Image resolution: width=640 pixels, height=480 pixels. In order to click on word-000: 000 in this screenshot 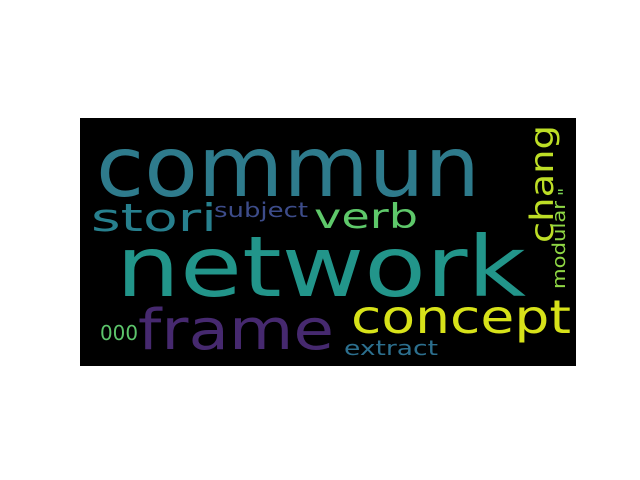, I will do `click(119, 333)`.